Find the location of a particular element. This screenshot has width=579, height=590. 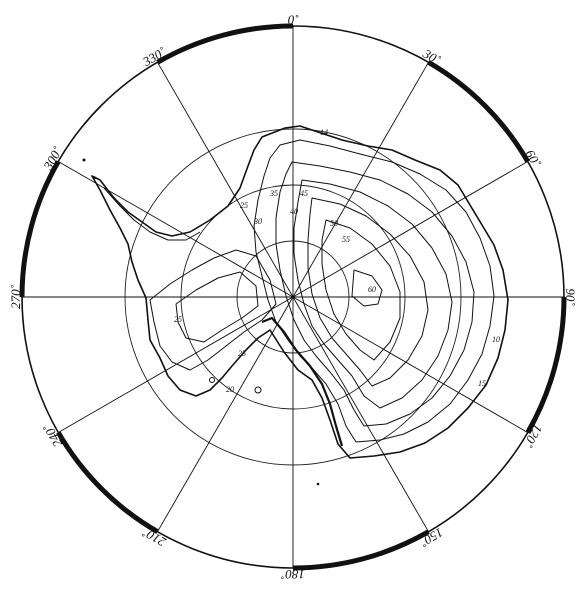

longitude-label-120: 120˚ is located at coordinates (533, 436).